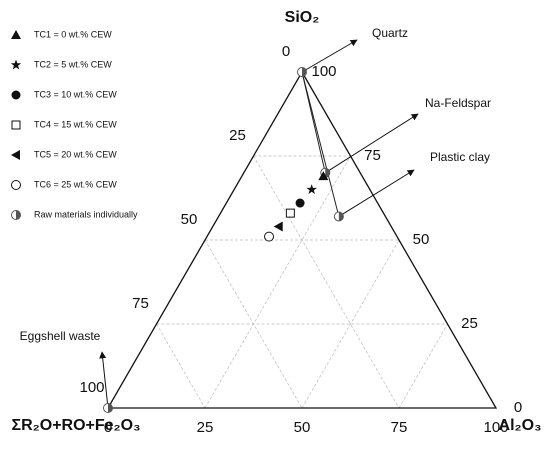 This screenshot has height=461, width=550. What do you see at coordinates (75, 184) in the screenshot?
I see `legend-label: TC6 = 25 wt.% CEW` at bounding box center [75, 184].